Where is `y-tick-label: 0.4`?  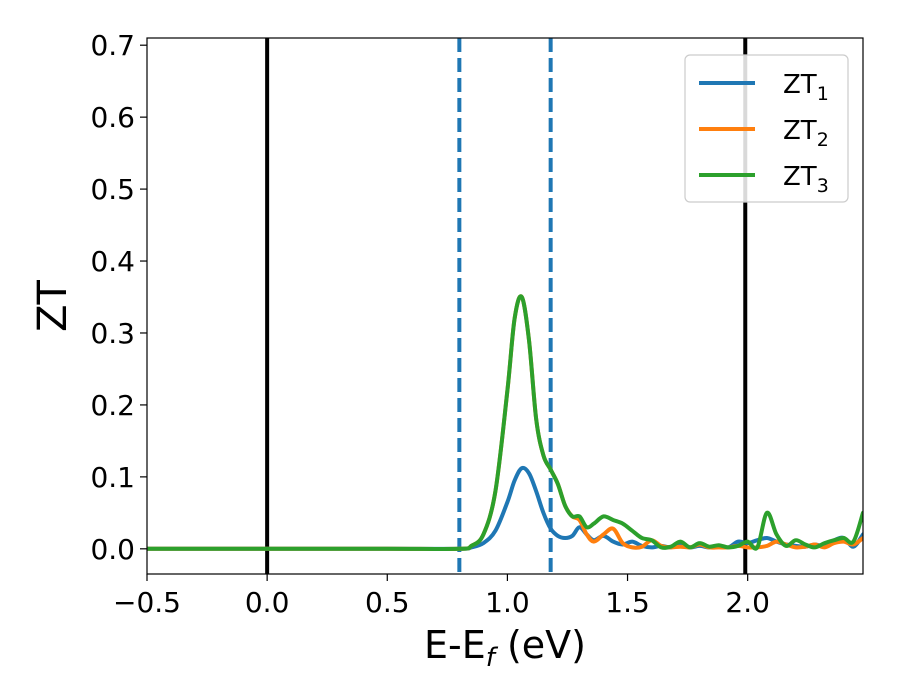
y-tick-label: 0.4 is located at coordinates (112, 261).